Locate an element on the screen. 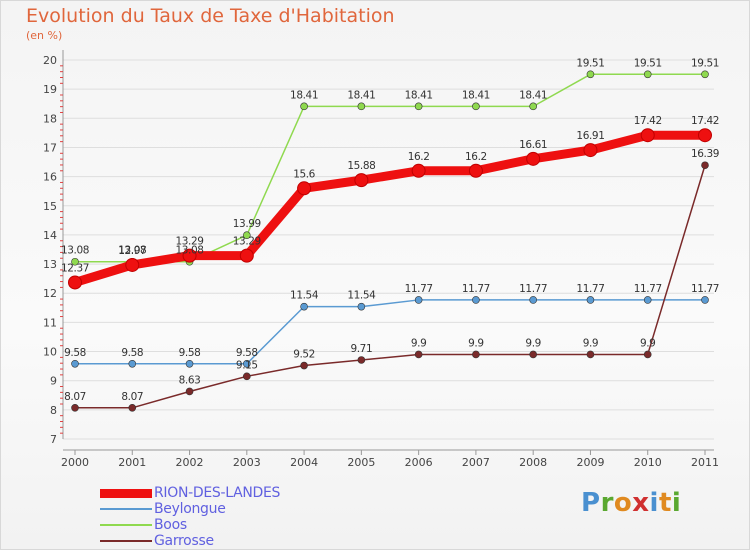 This screenshot has width=750, height=550. legend-item-beylongue: Beylongue is located at coordinates (163, 509).